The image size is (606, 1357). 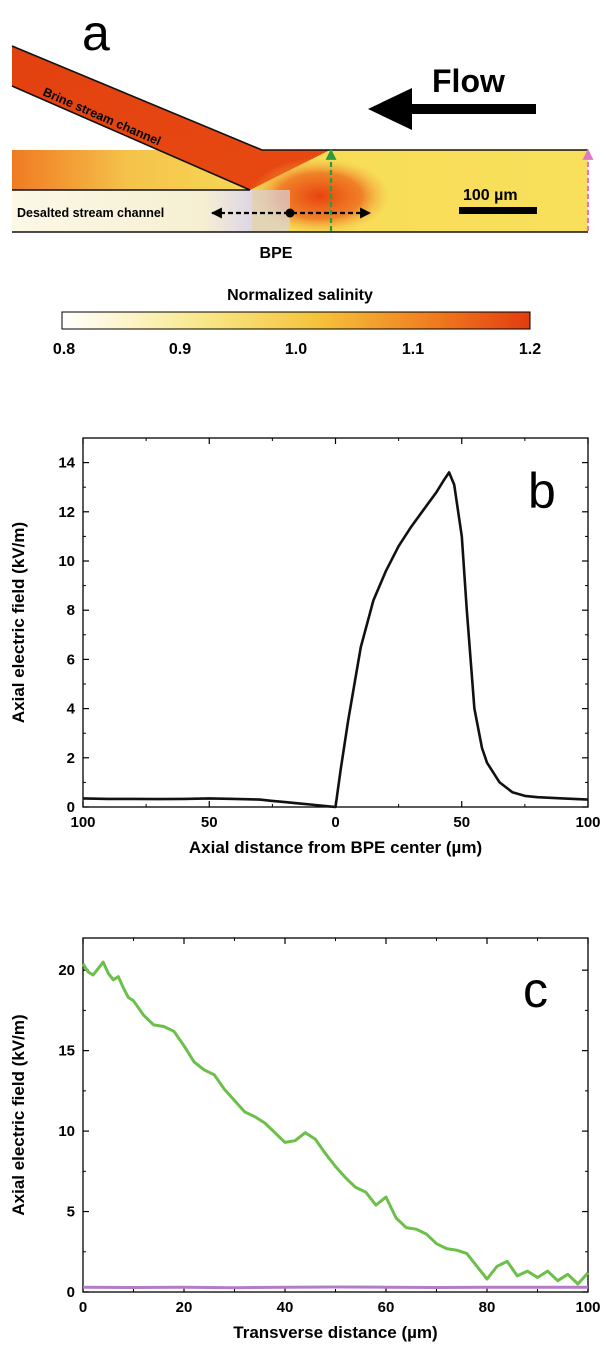 What do you see at coordinates (535, 990) in the screenshot?
I see `panel-label: c` at bounding box center [535, 990].